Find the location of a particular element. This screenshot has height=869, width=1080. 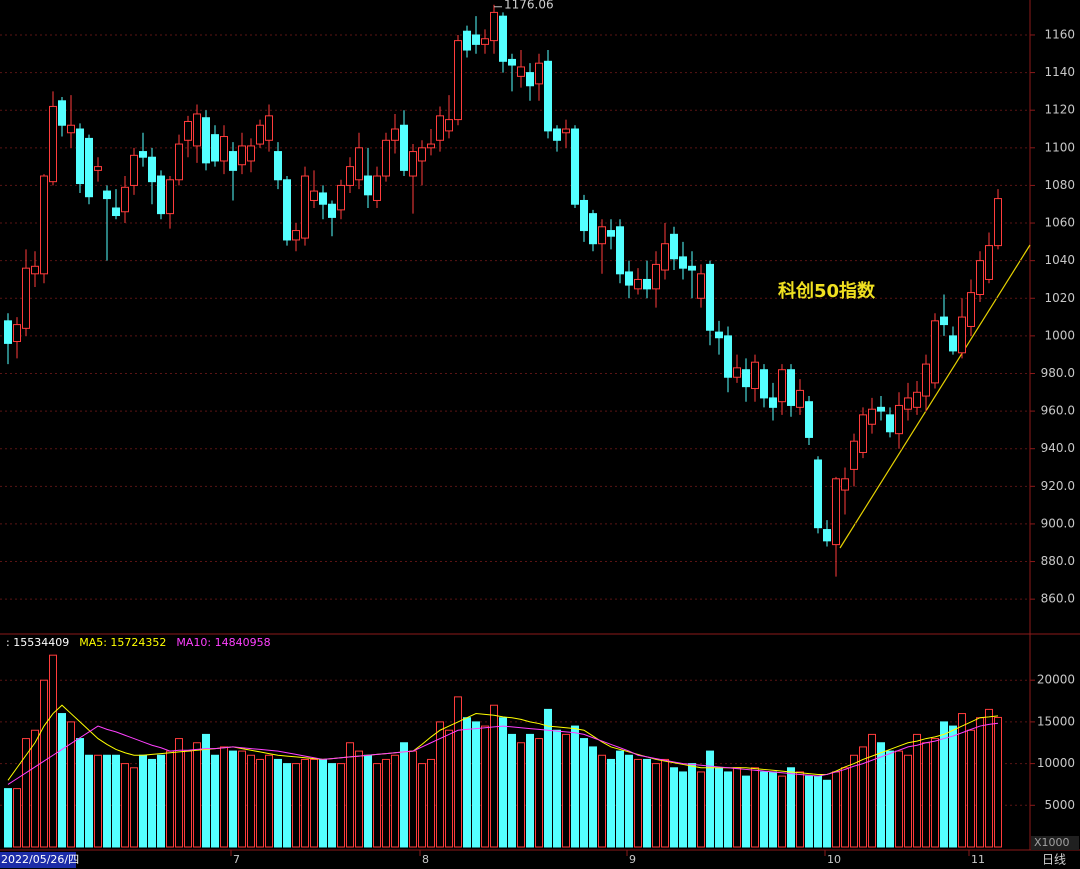

legend-label: MA5: 15724352 is located at coordinates (122, 642).